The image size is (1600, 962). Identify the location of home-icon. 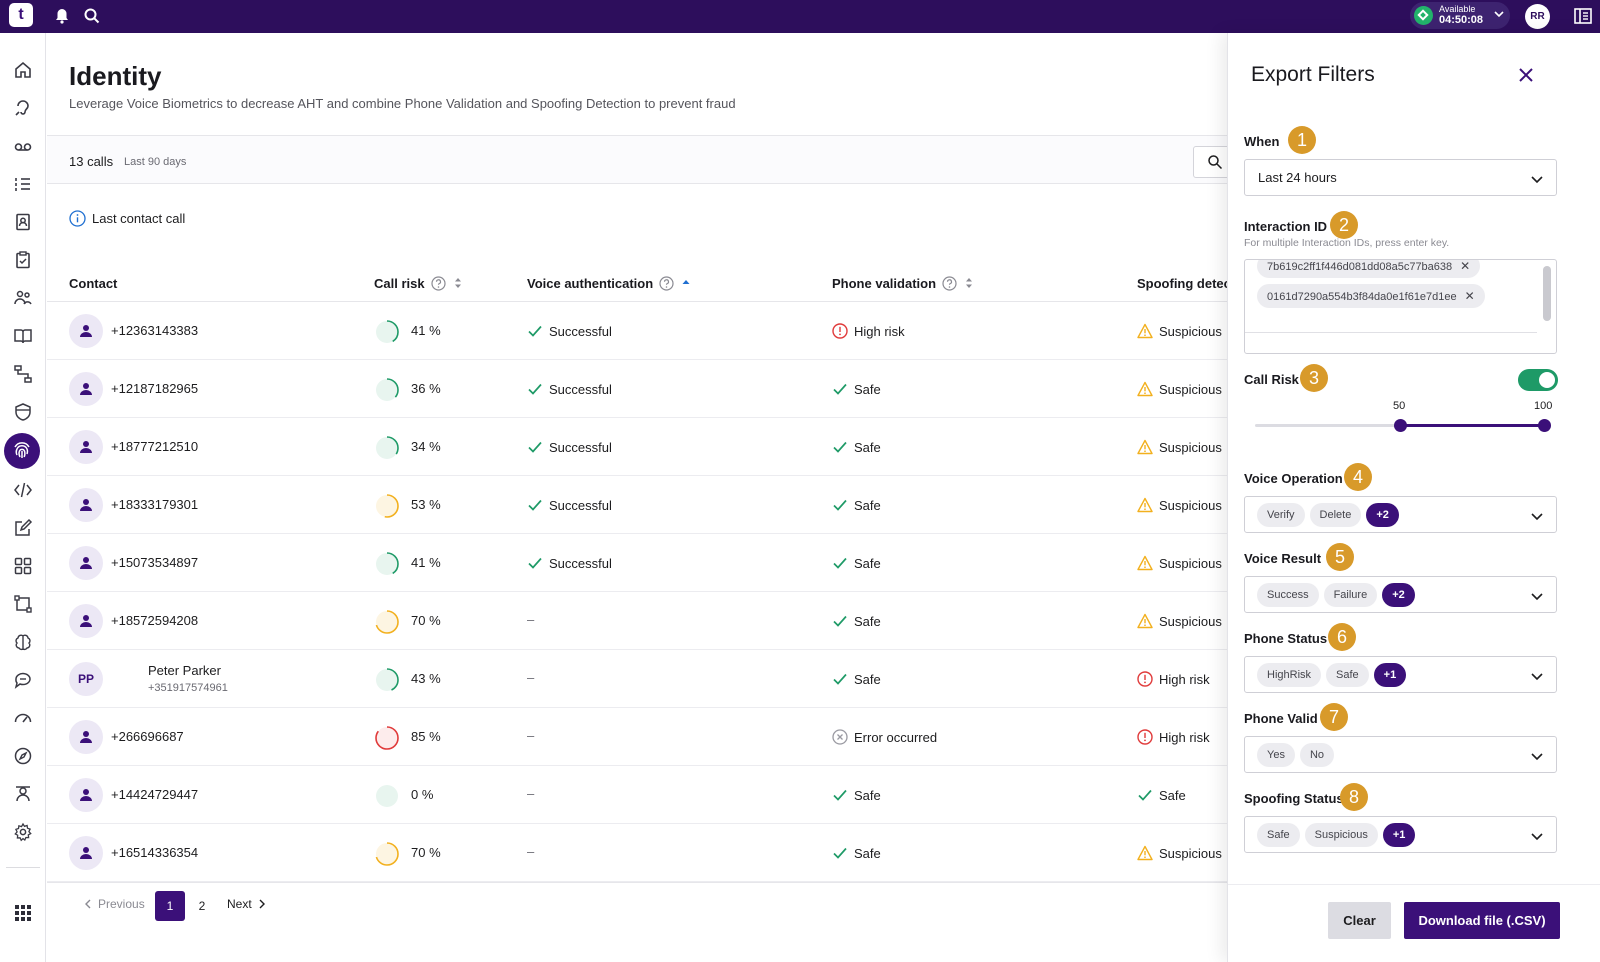
(23, 70).